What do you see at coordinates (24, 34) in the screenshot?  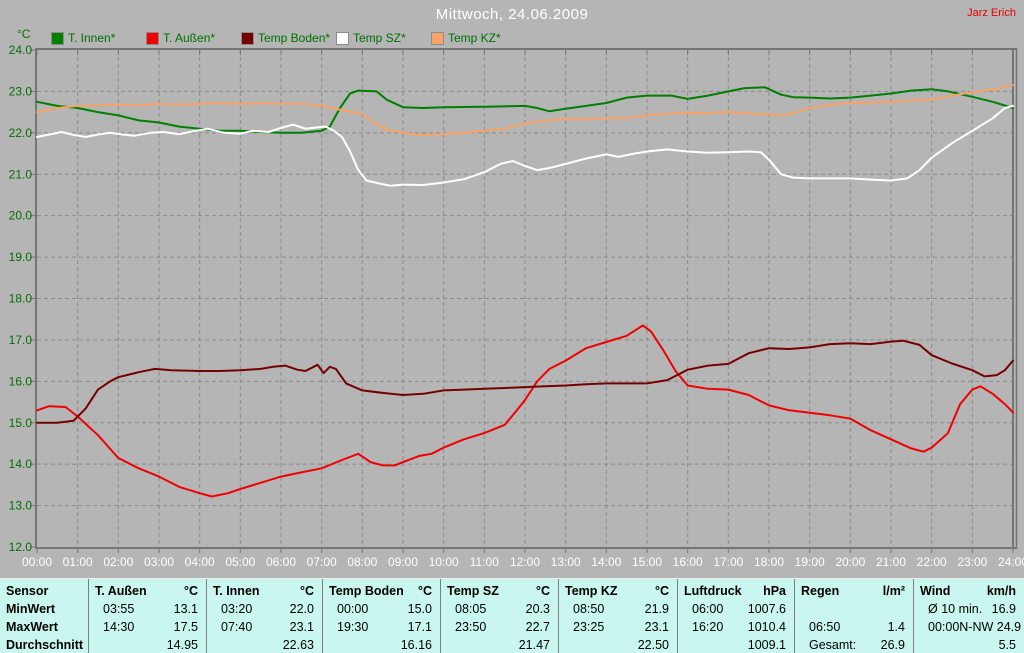 I see `y-axis-unit-label: °C` at bounding box center [24, 34].